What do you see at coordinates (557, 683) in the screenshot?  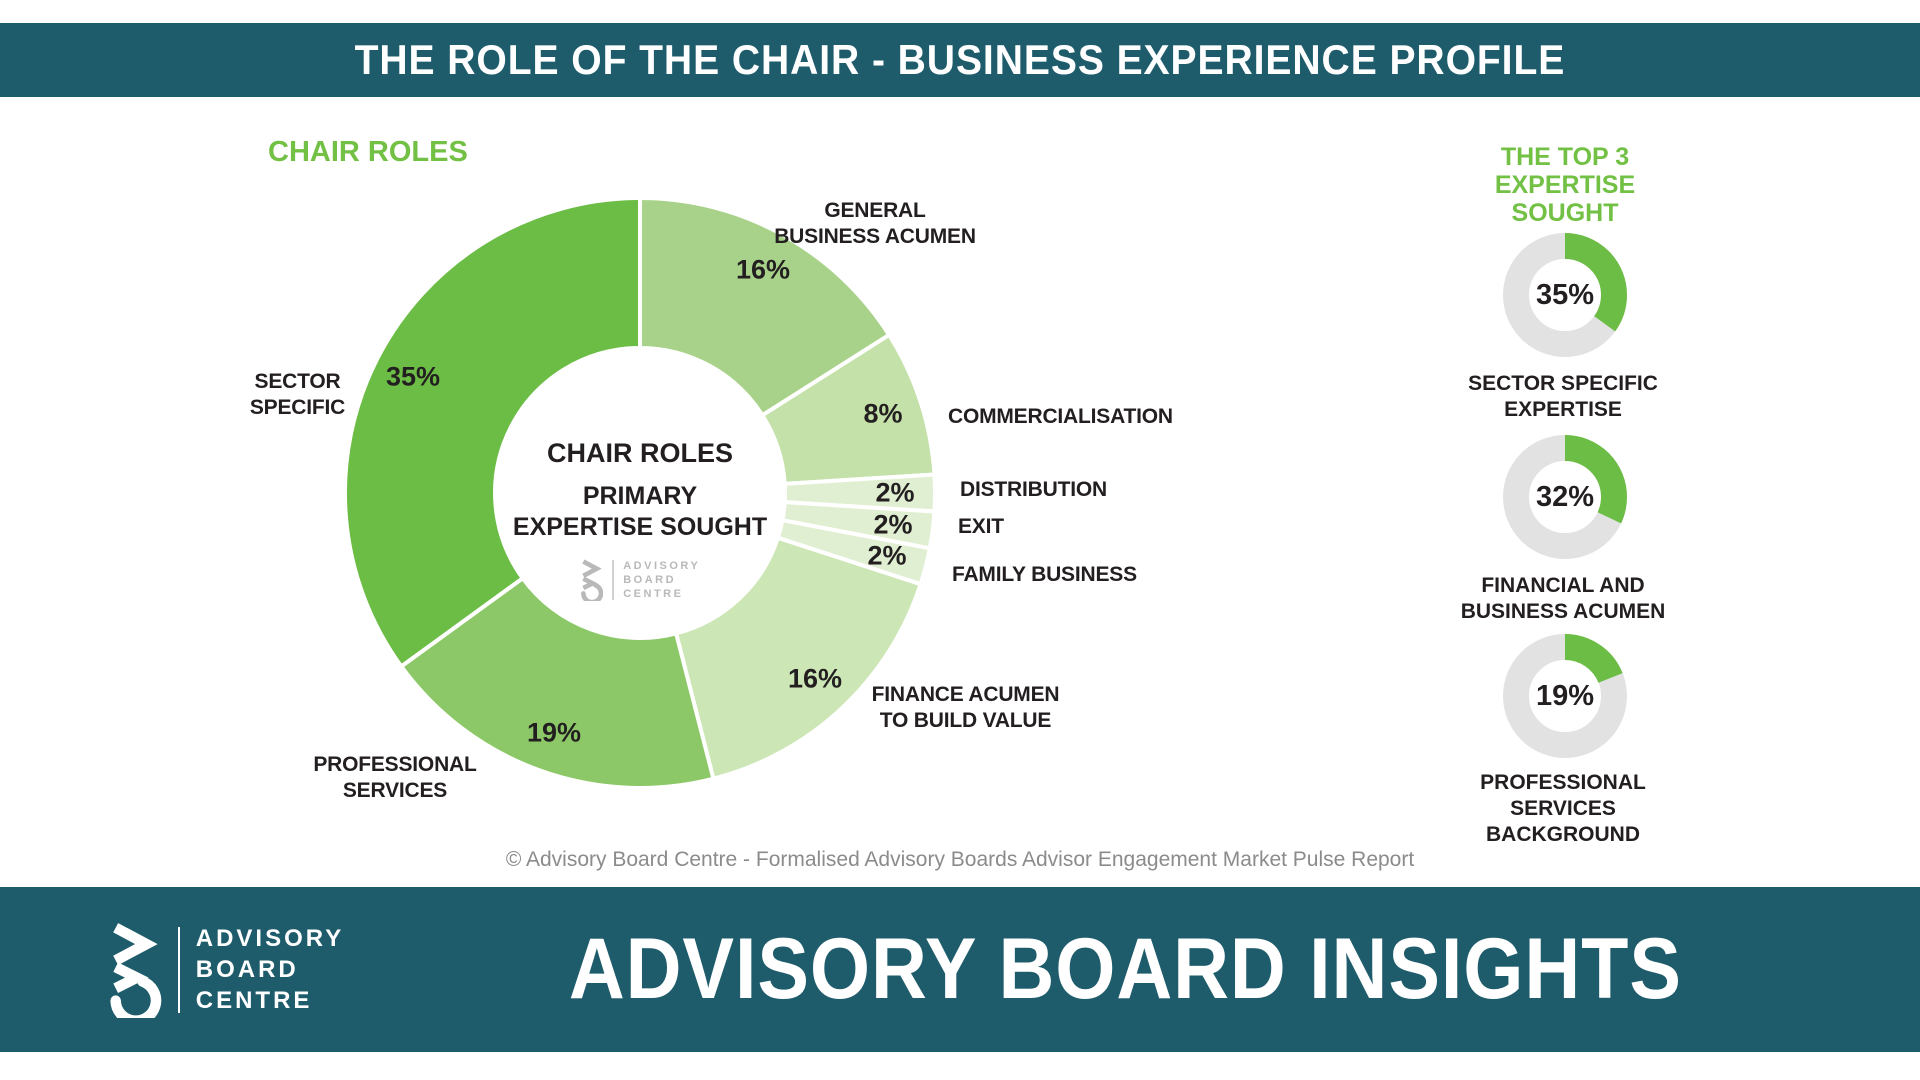 I see `donut-segment-professional-services` at bounding box center [557, 683].